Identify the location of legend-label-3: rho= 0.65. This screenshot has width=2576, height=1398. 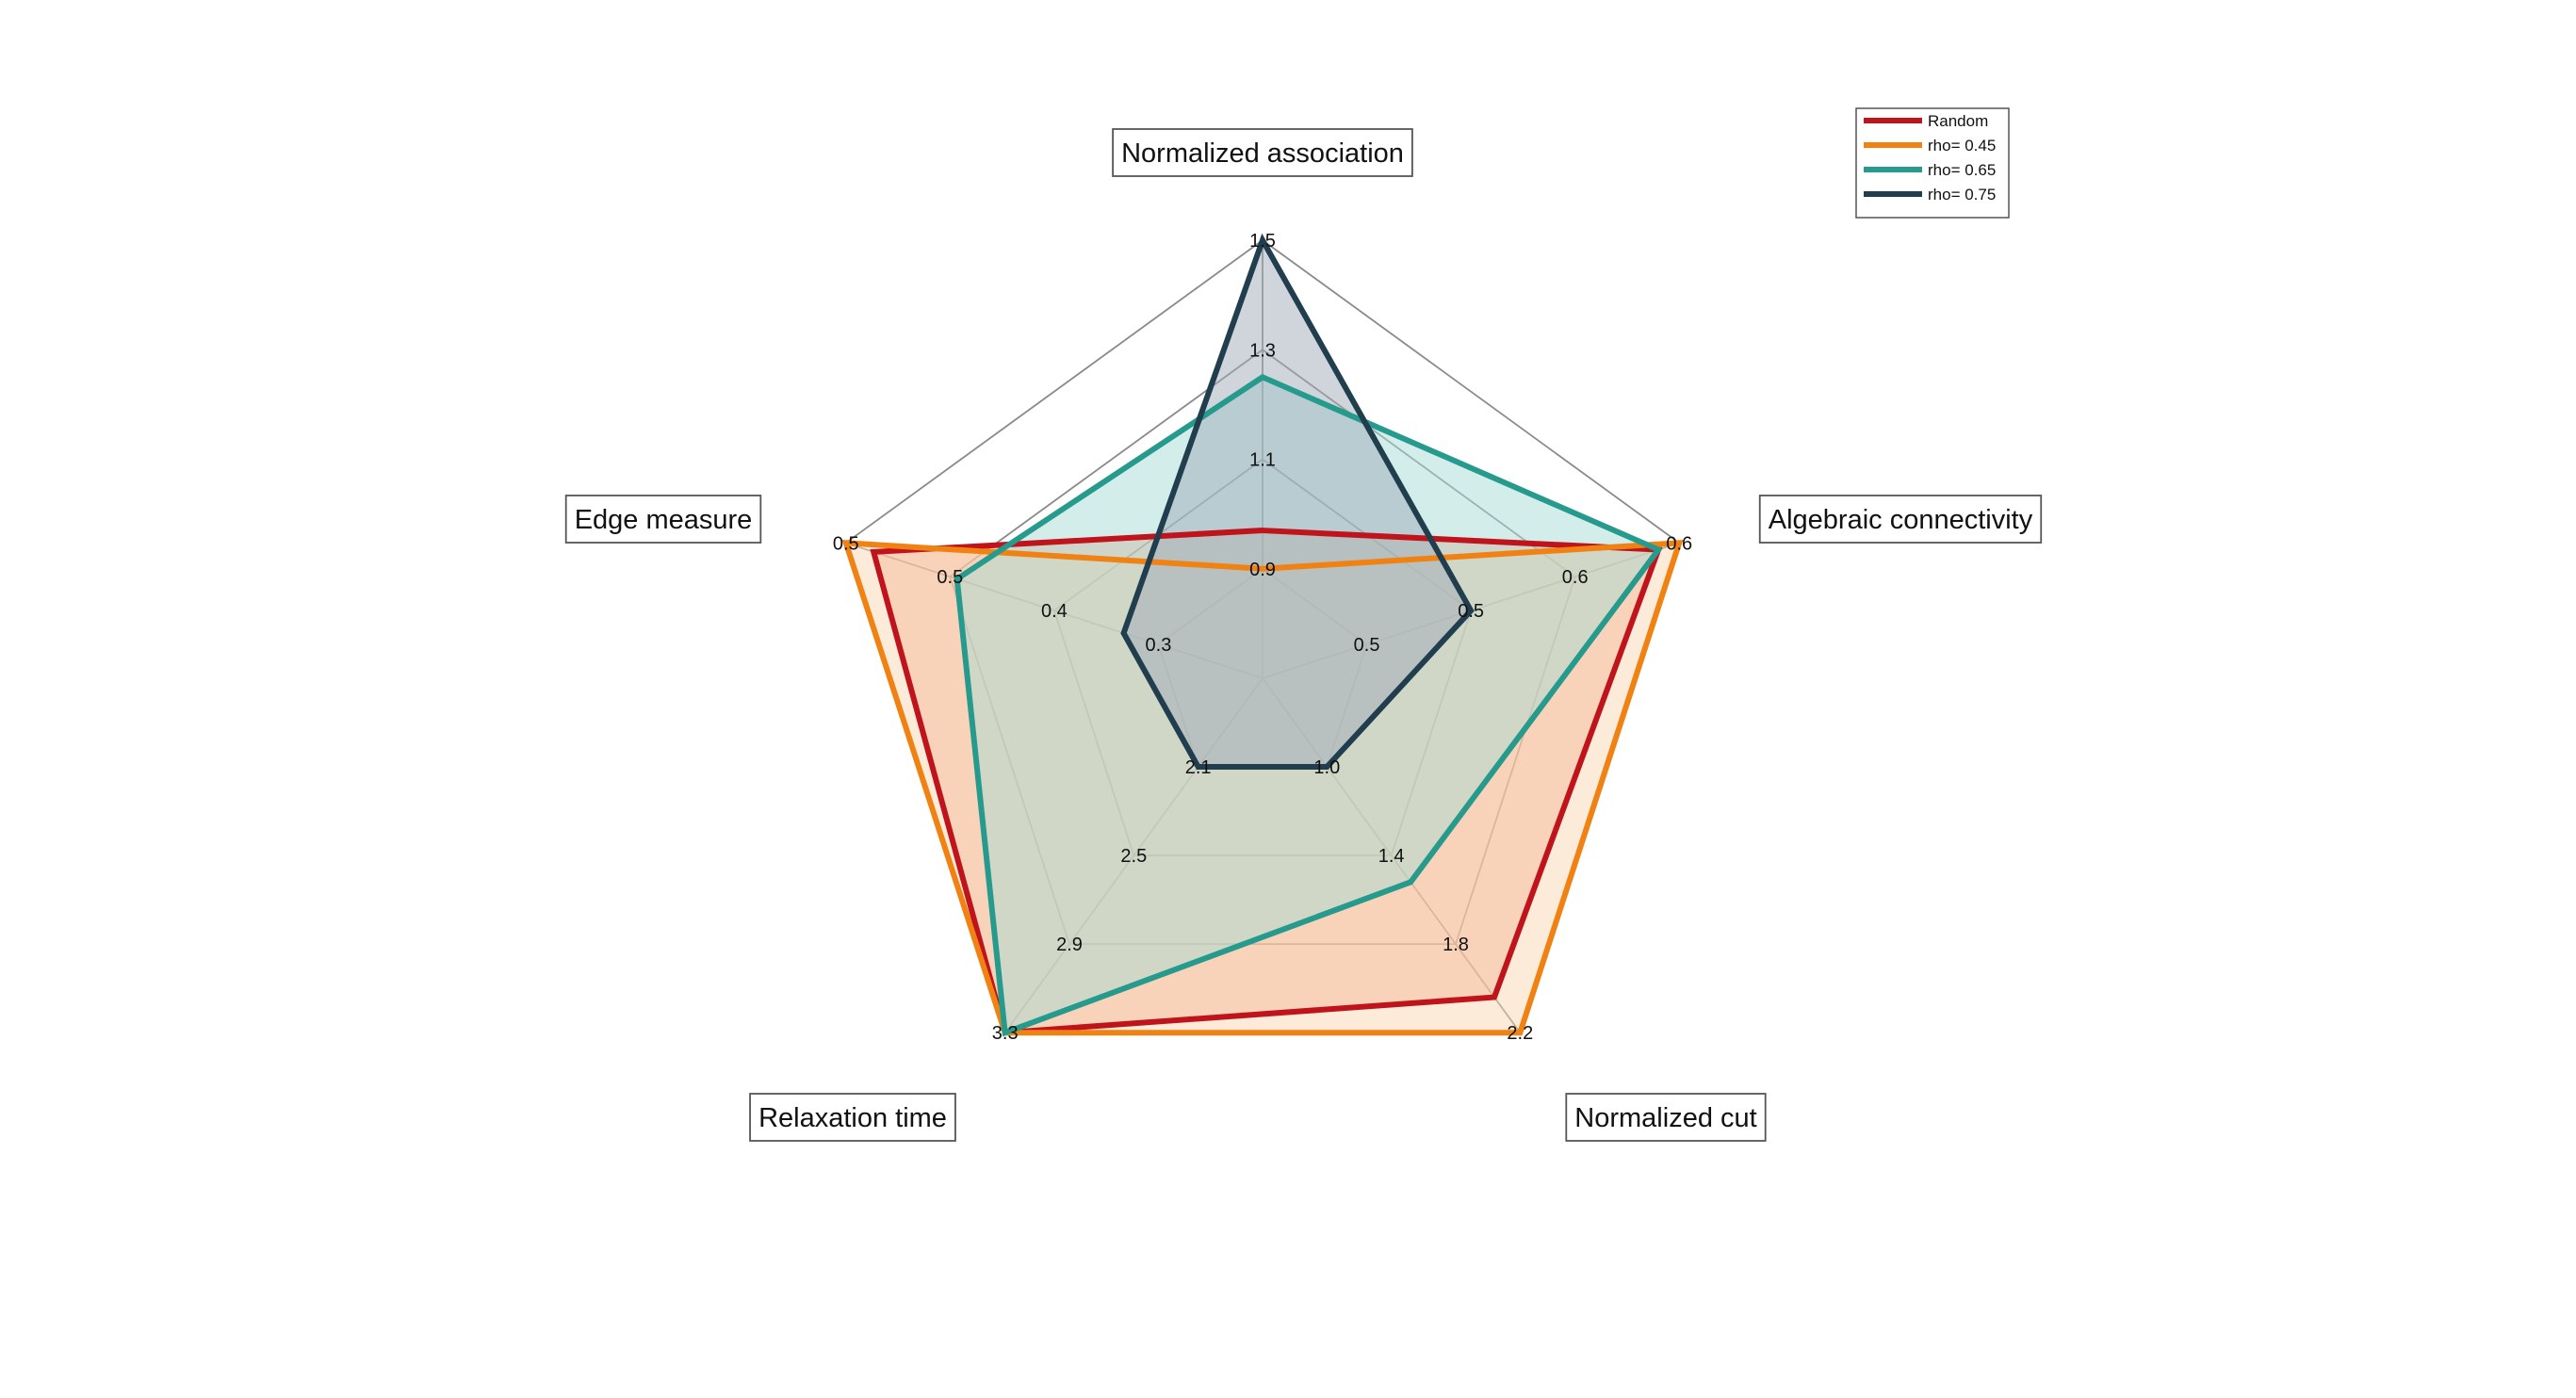
(1962, 170).